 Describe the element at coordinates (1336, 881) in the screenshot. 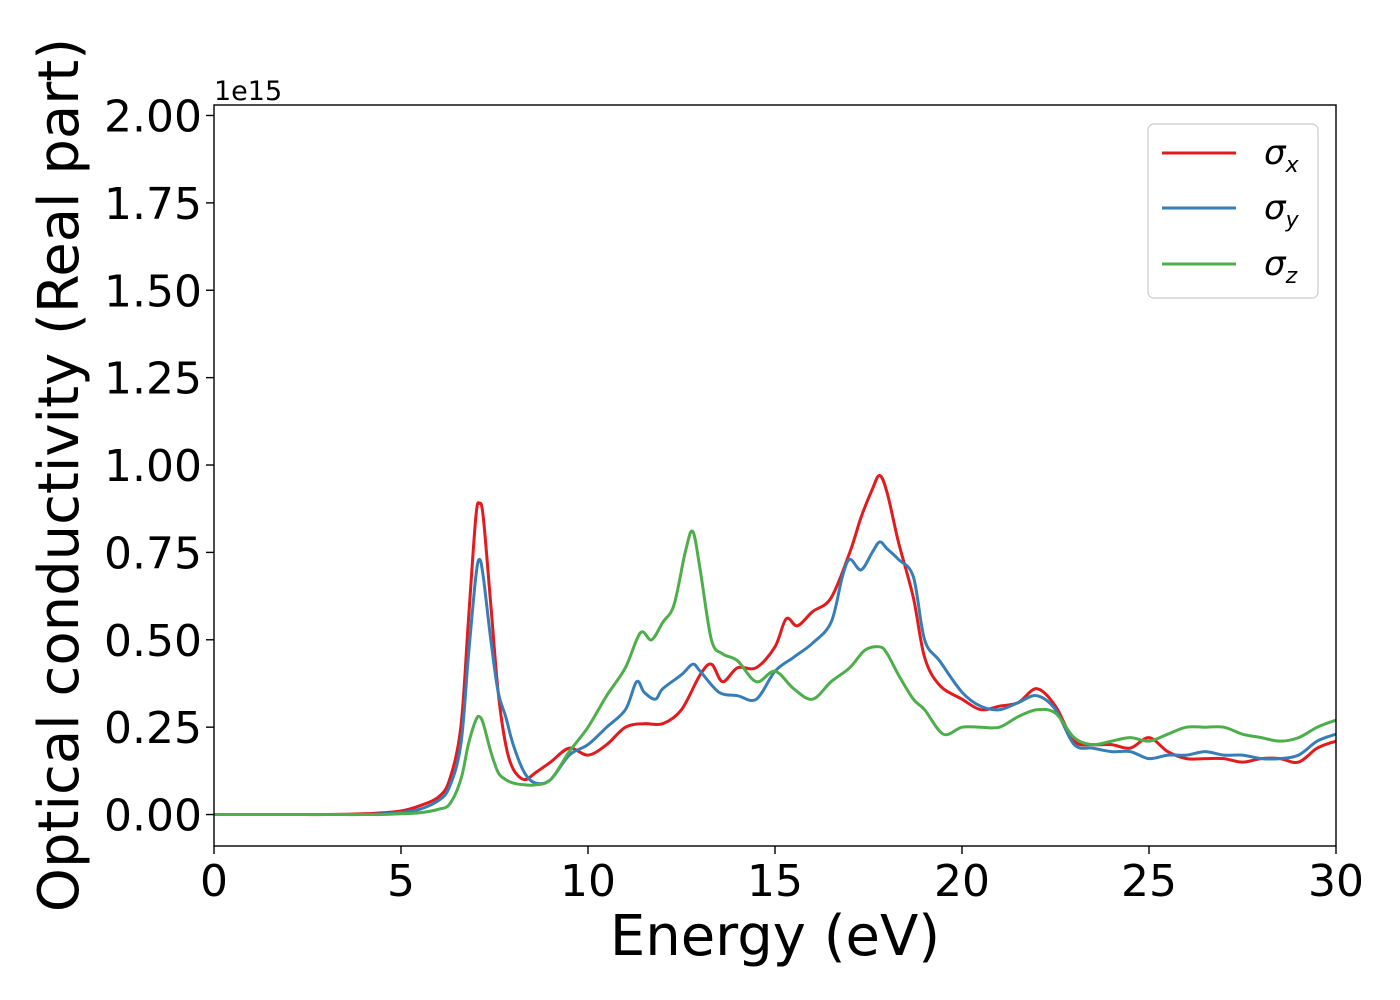

I see `x-tick-label: 30` at that location.